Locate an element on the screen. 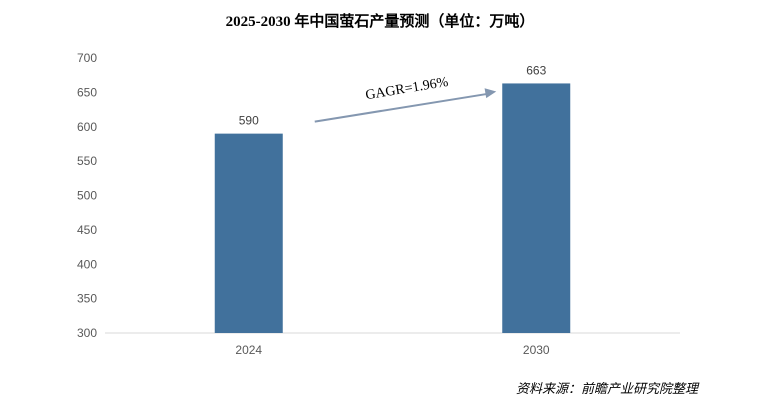 Image resolution: width=760 pixels, height=406 pixels. y-tick-label: 600 is located at coordinates (87, 127).